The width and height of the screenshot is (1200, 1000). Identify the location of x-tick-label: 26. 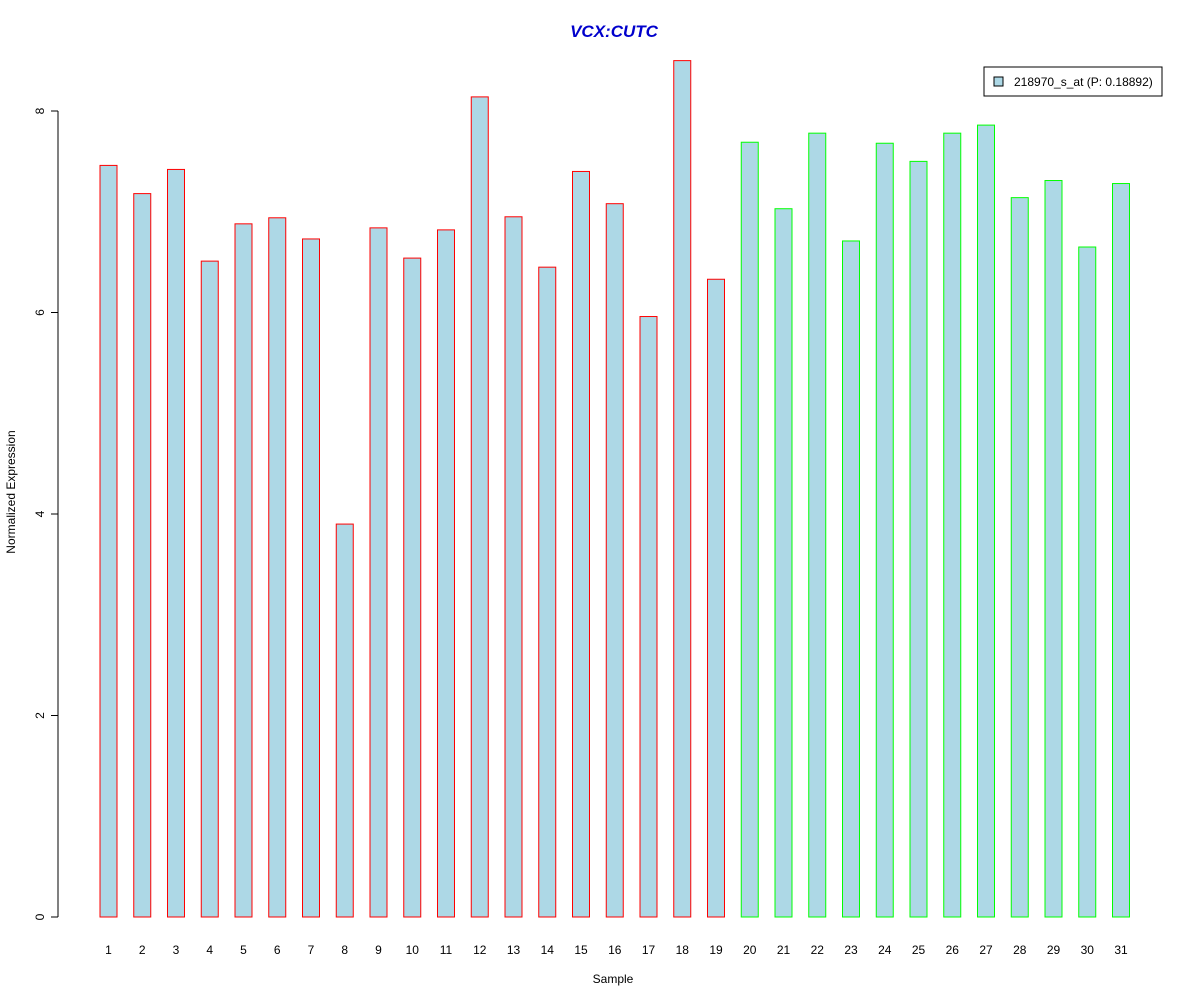
(953, 950).